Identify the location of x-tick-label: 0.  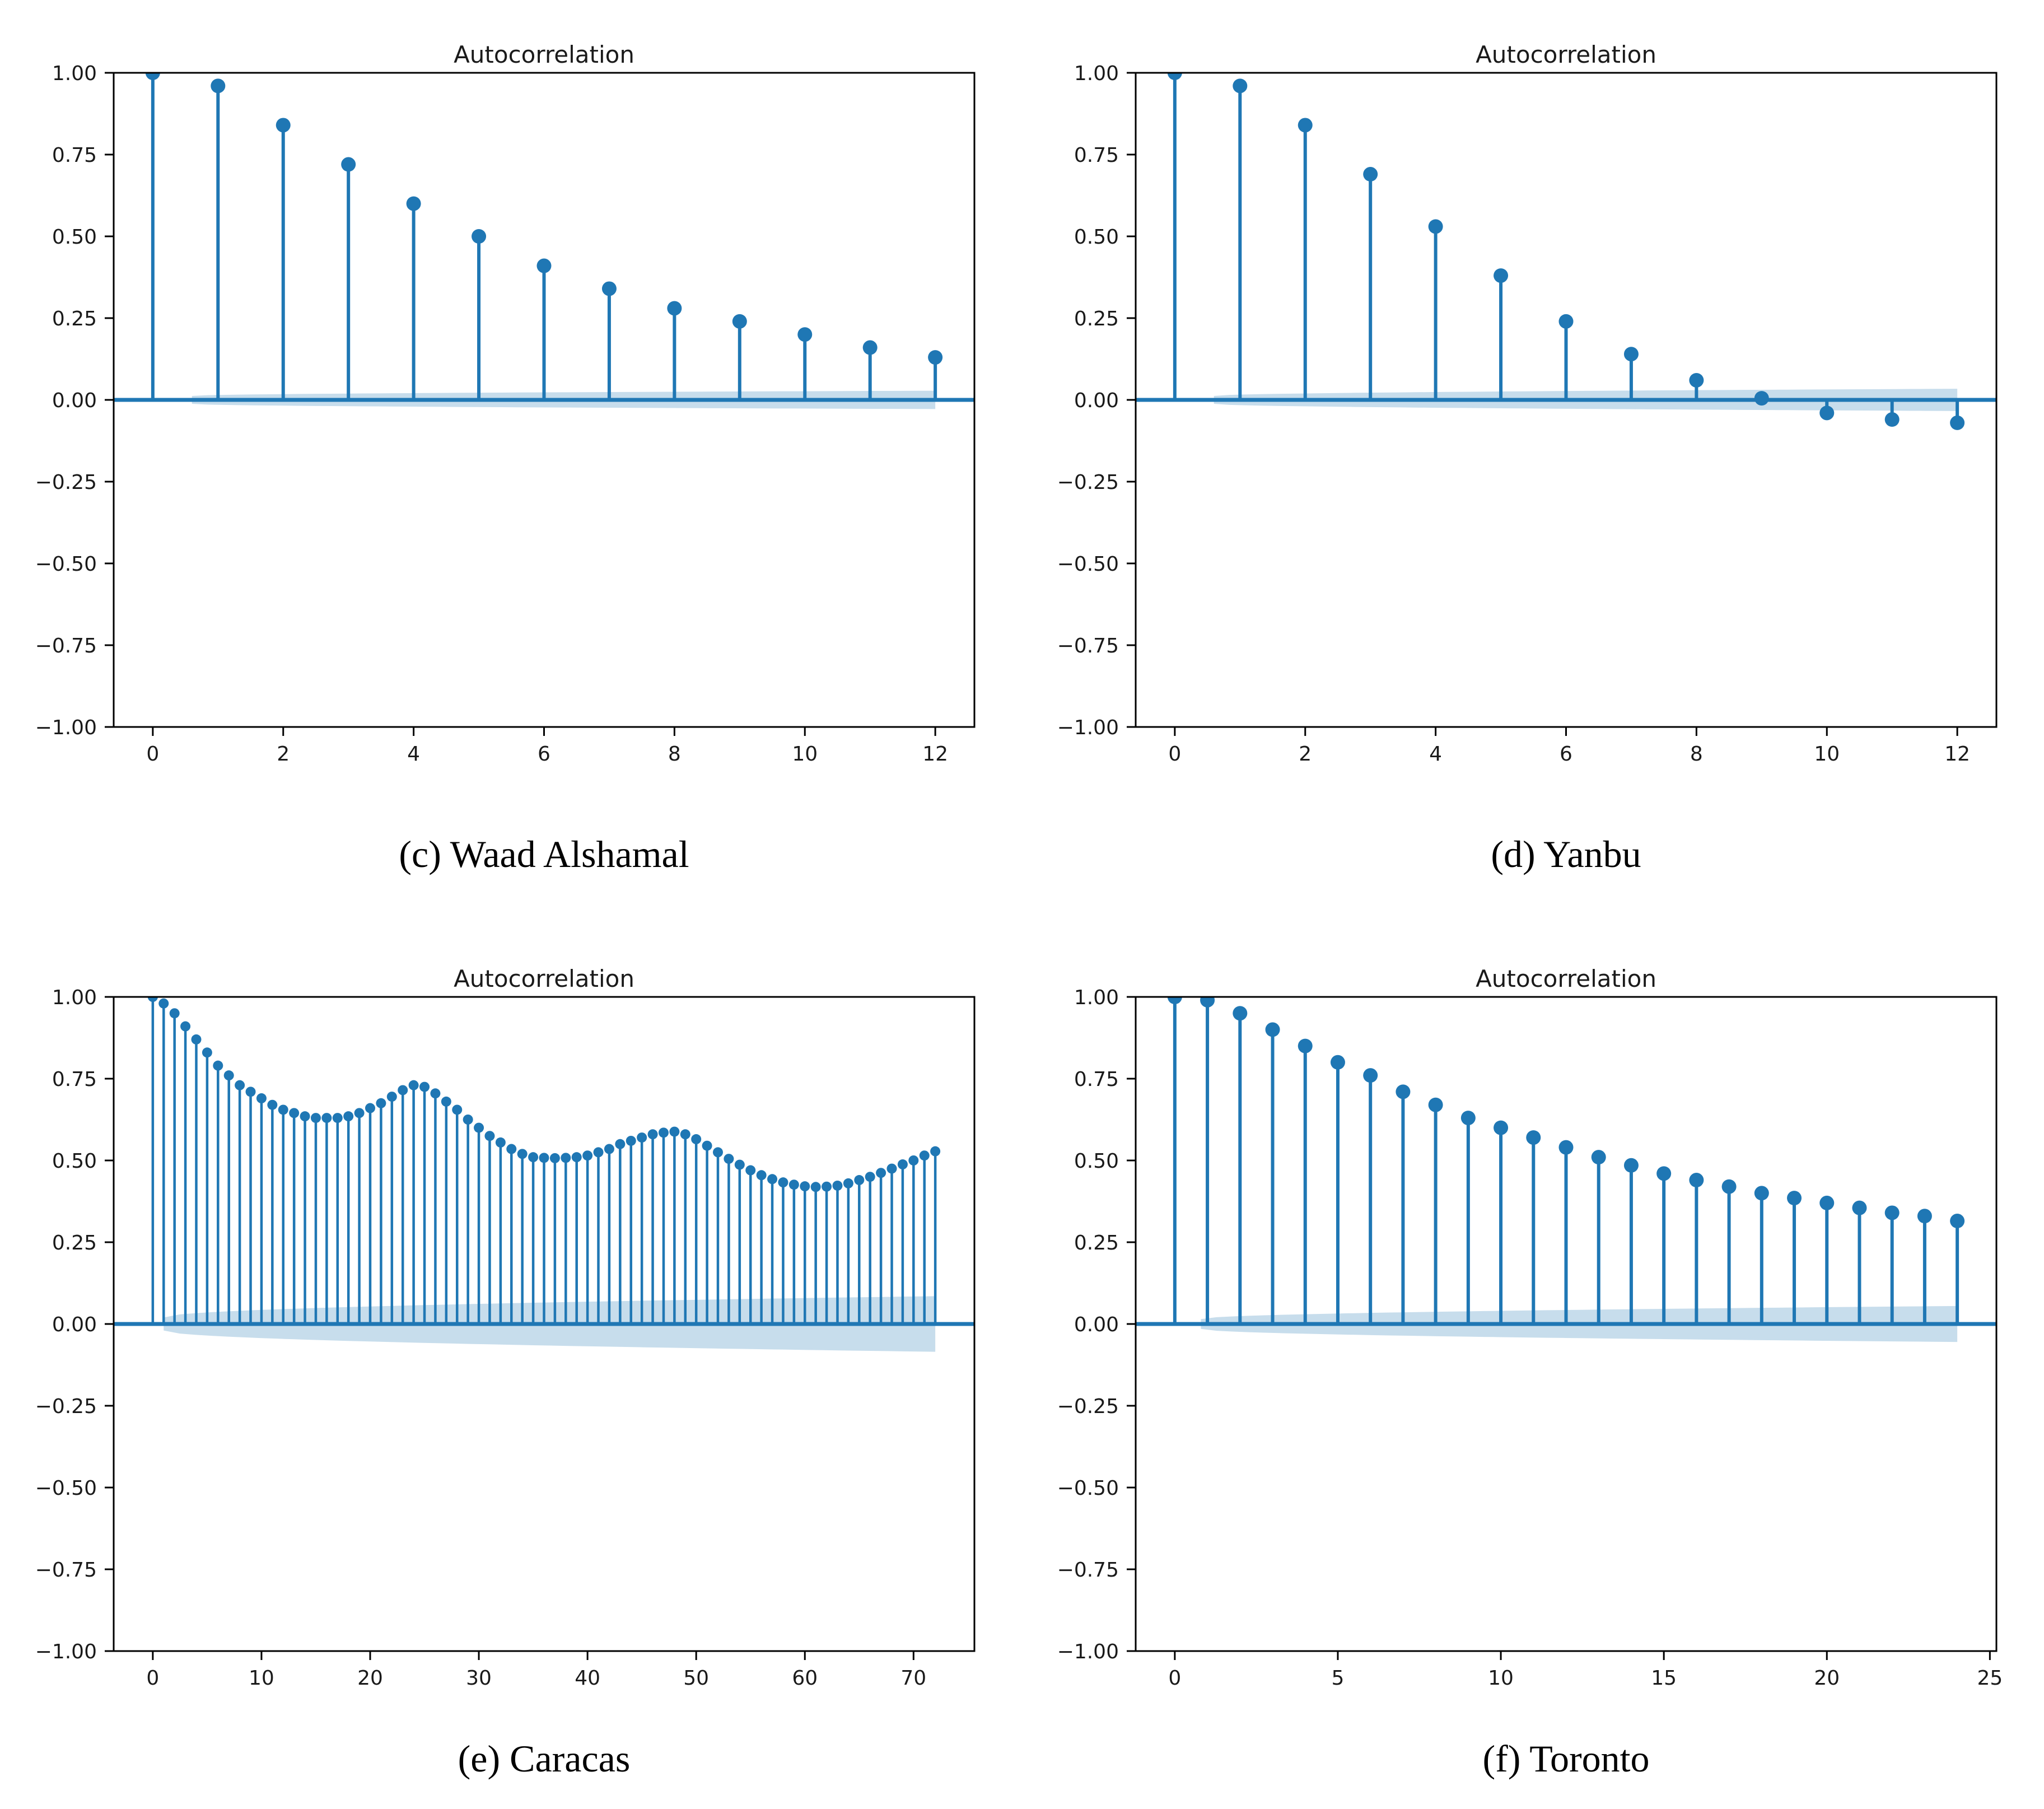
(153, 1679).